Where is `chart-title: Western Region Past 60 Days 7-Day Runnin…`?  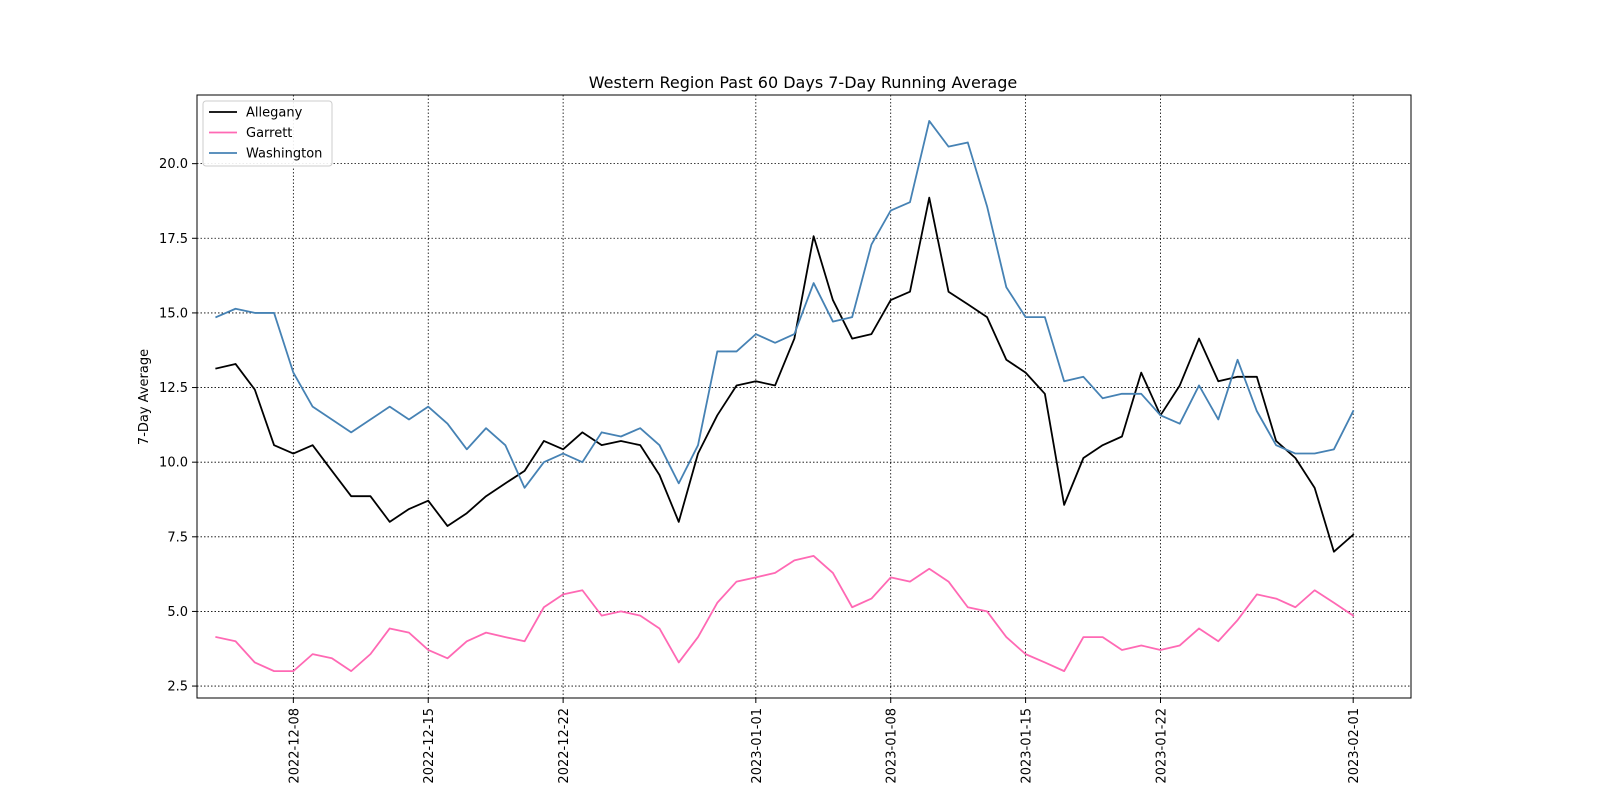
chart-title: Western Region Past 60 Days 7-Day Runnin… is located at coordinates (803, 82).